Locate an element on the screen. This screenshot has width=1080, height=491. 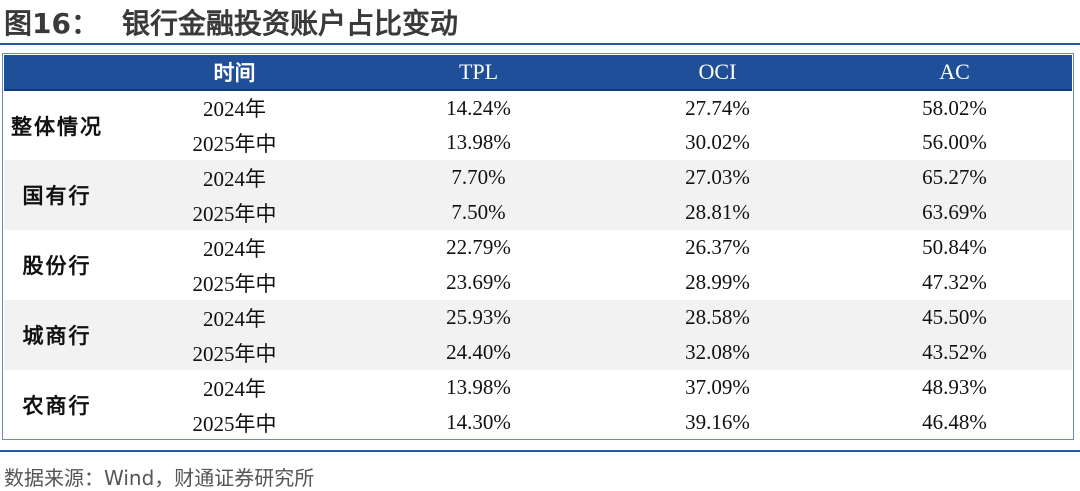
tpl-cell: 14.30% is located at coordinates (478, 422).